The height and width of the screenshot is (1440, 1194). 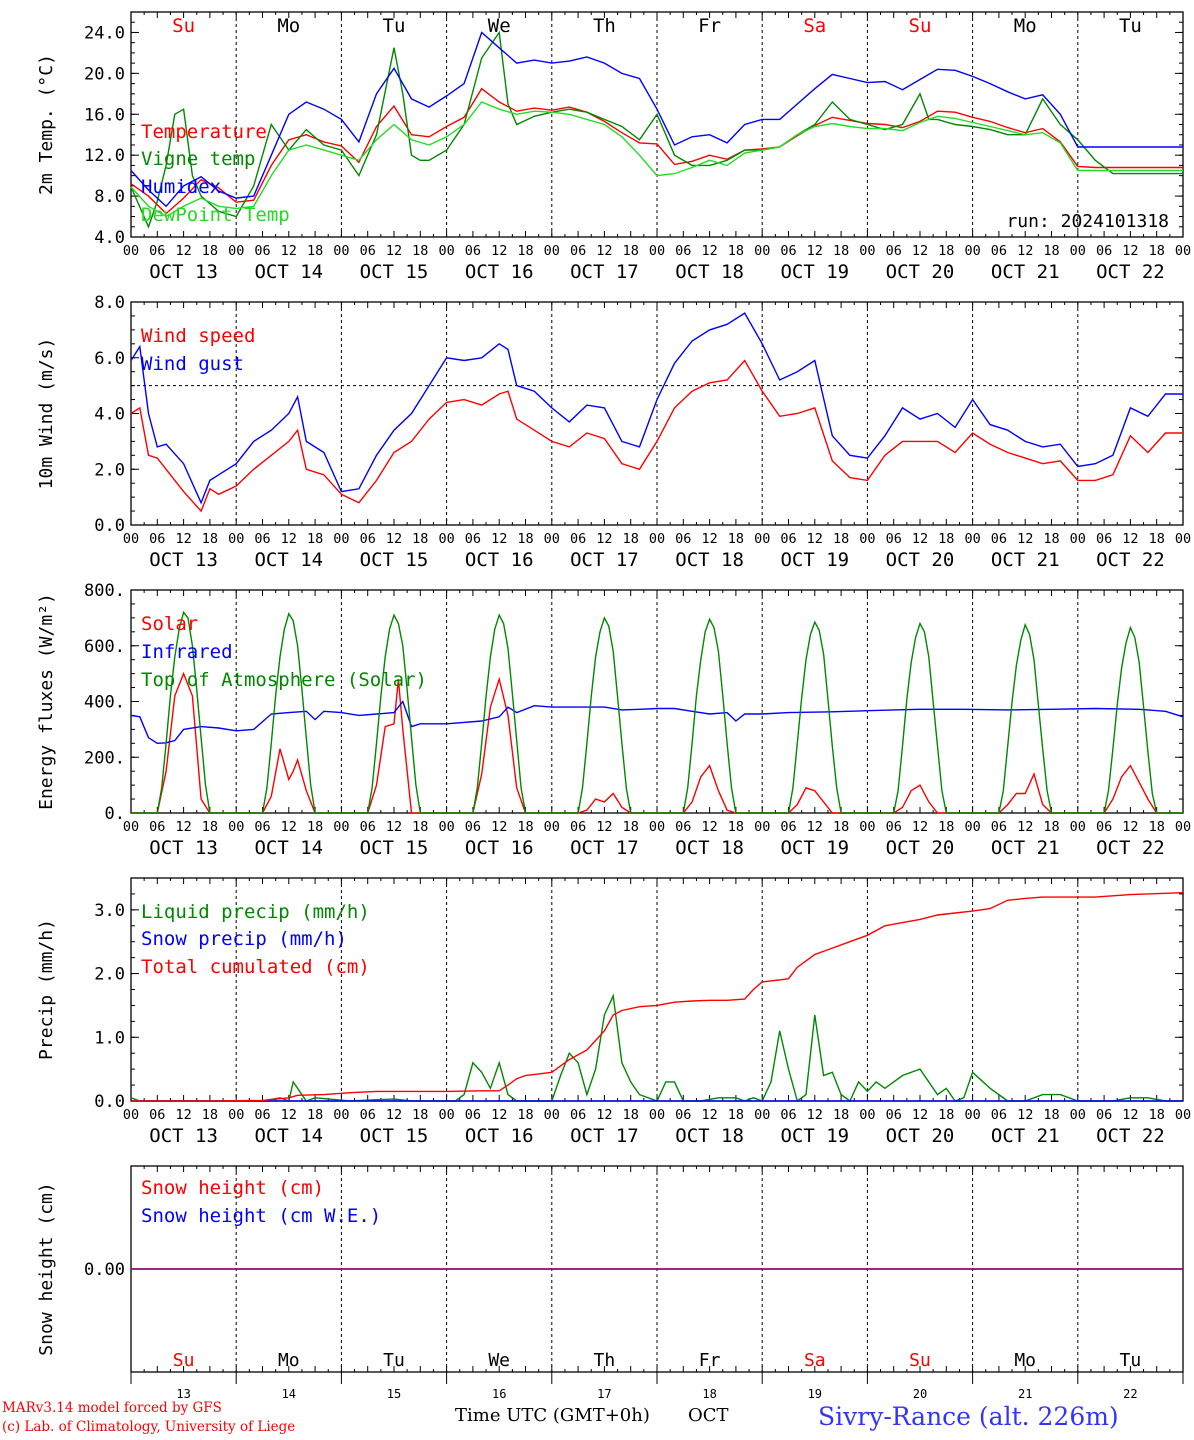 I want to click on y-tick-label: 16.0, so click(x=104, y=115).